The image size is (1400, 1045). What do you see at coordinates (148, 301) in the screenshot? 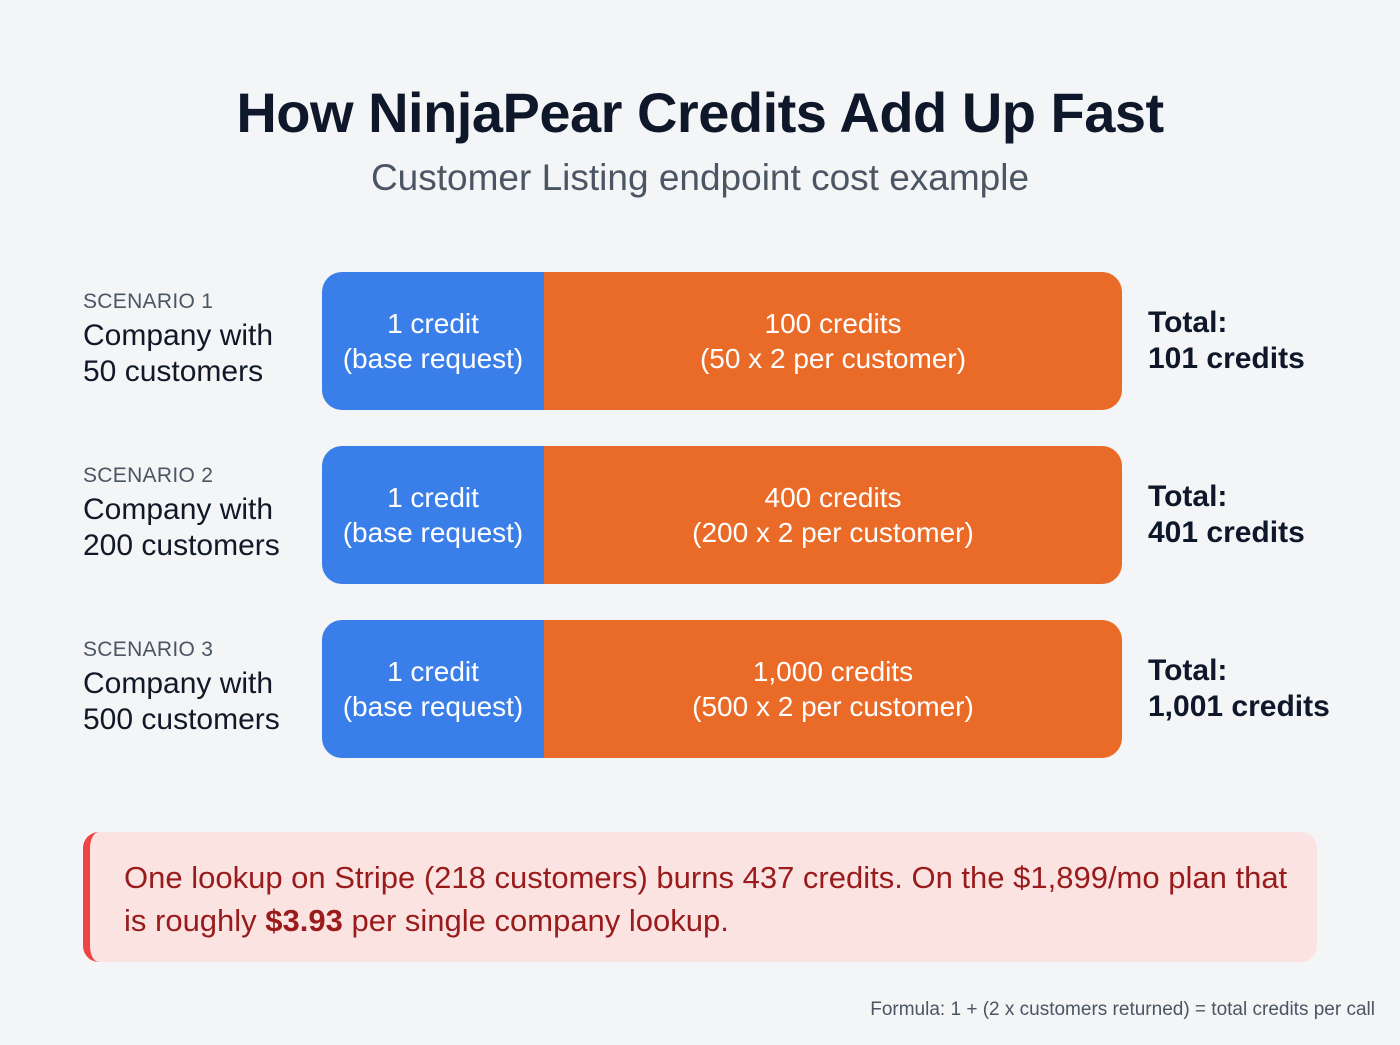
I see `scenario-number: SCENARIO 1` at bounding box center [148, 301].